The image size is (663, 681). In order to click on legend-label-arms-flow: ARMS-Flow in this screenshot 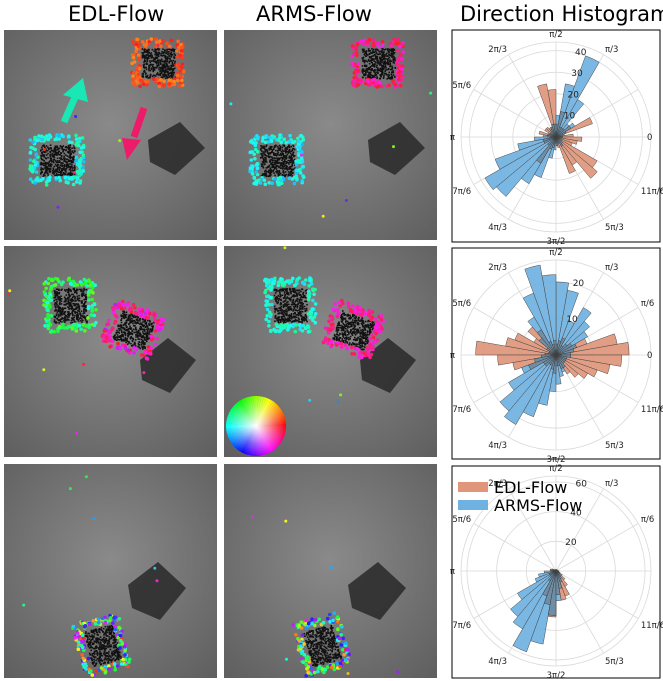, I will do `click(538, 505)`.